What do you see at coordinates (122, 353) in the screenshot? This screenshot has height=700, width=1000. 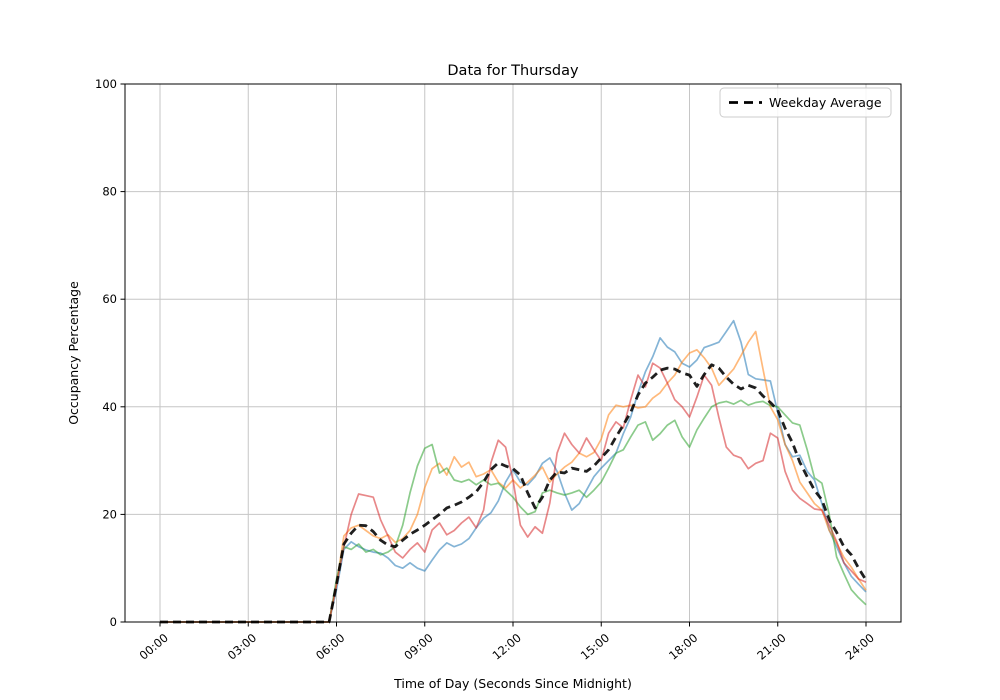 I see `y-tick-marks` at bounding box center [122, 353].